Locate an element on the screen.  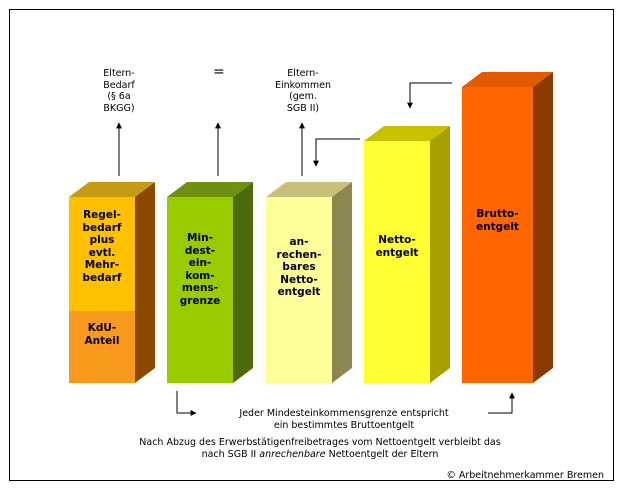
bar-label-brutto: Brutto- entgelt is located at coordinates (497, 220).